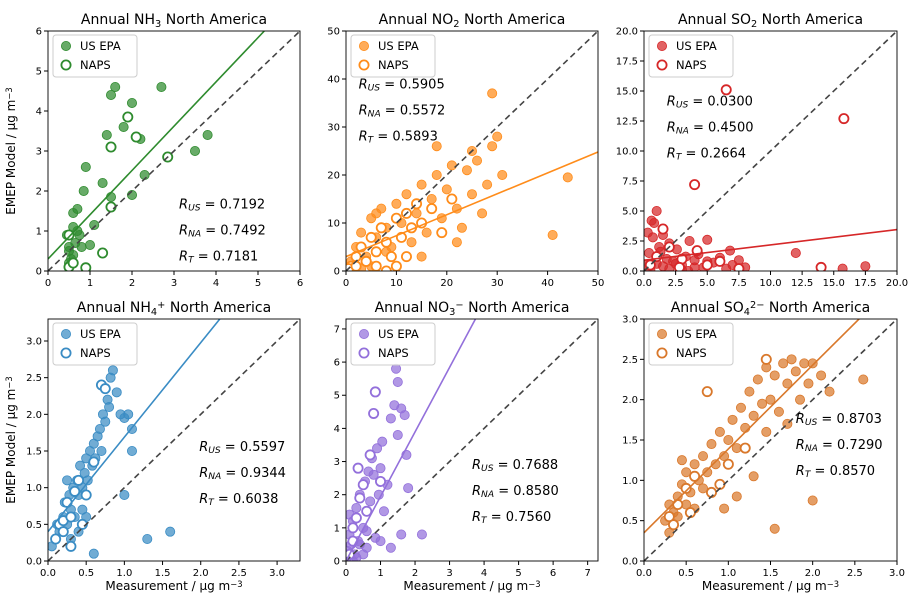 The height and width of the screenshot is (593, 908). Describe the element at coordinates (525, 465) in the screenshot. I see `annotation-value: = 0.7688` at that location.